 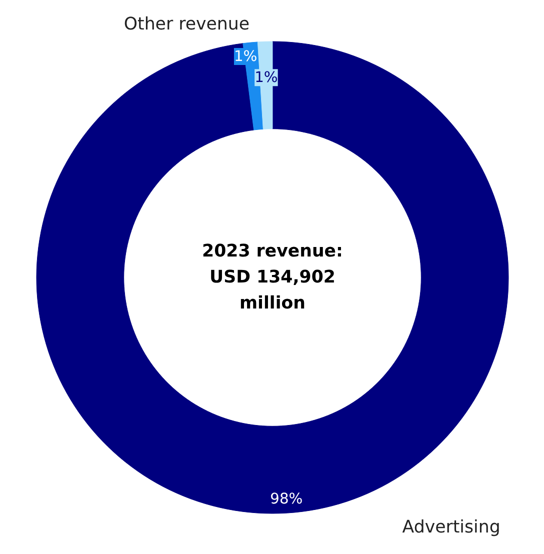 I want to click on text: 2023 revenue: USD 134,902 million, so click(x=272, y=278).